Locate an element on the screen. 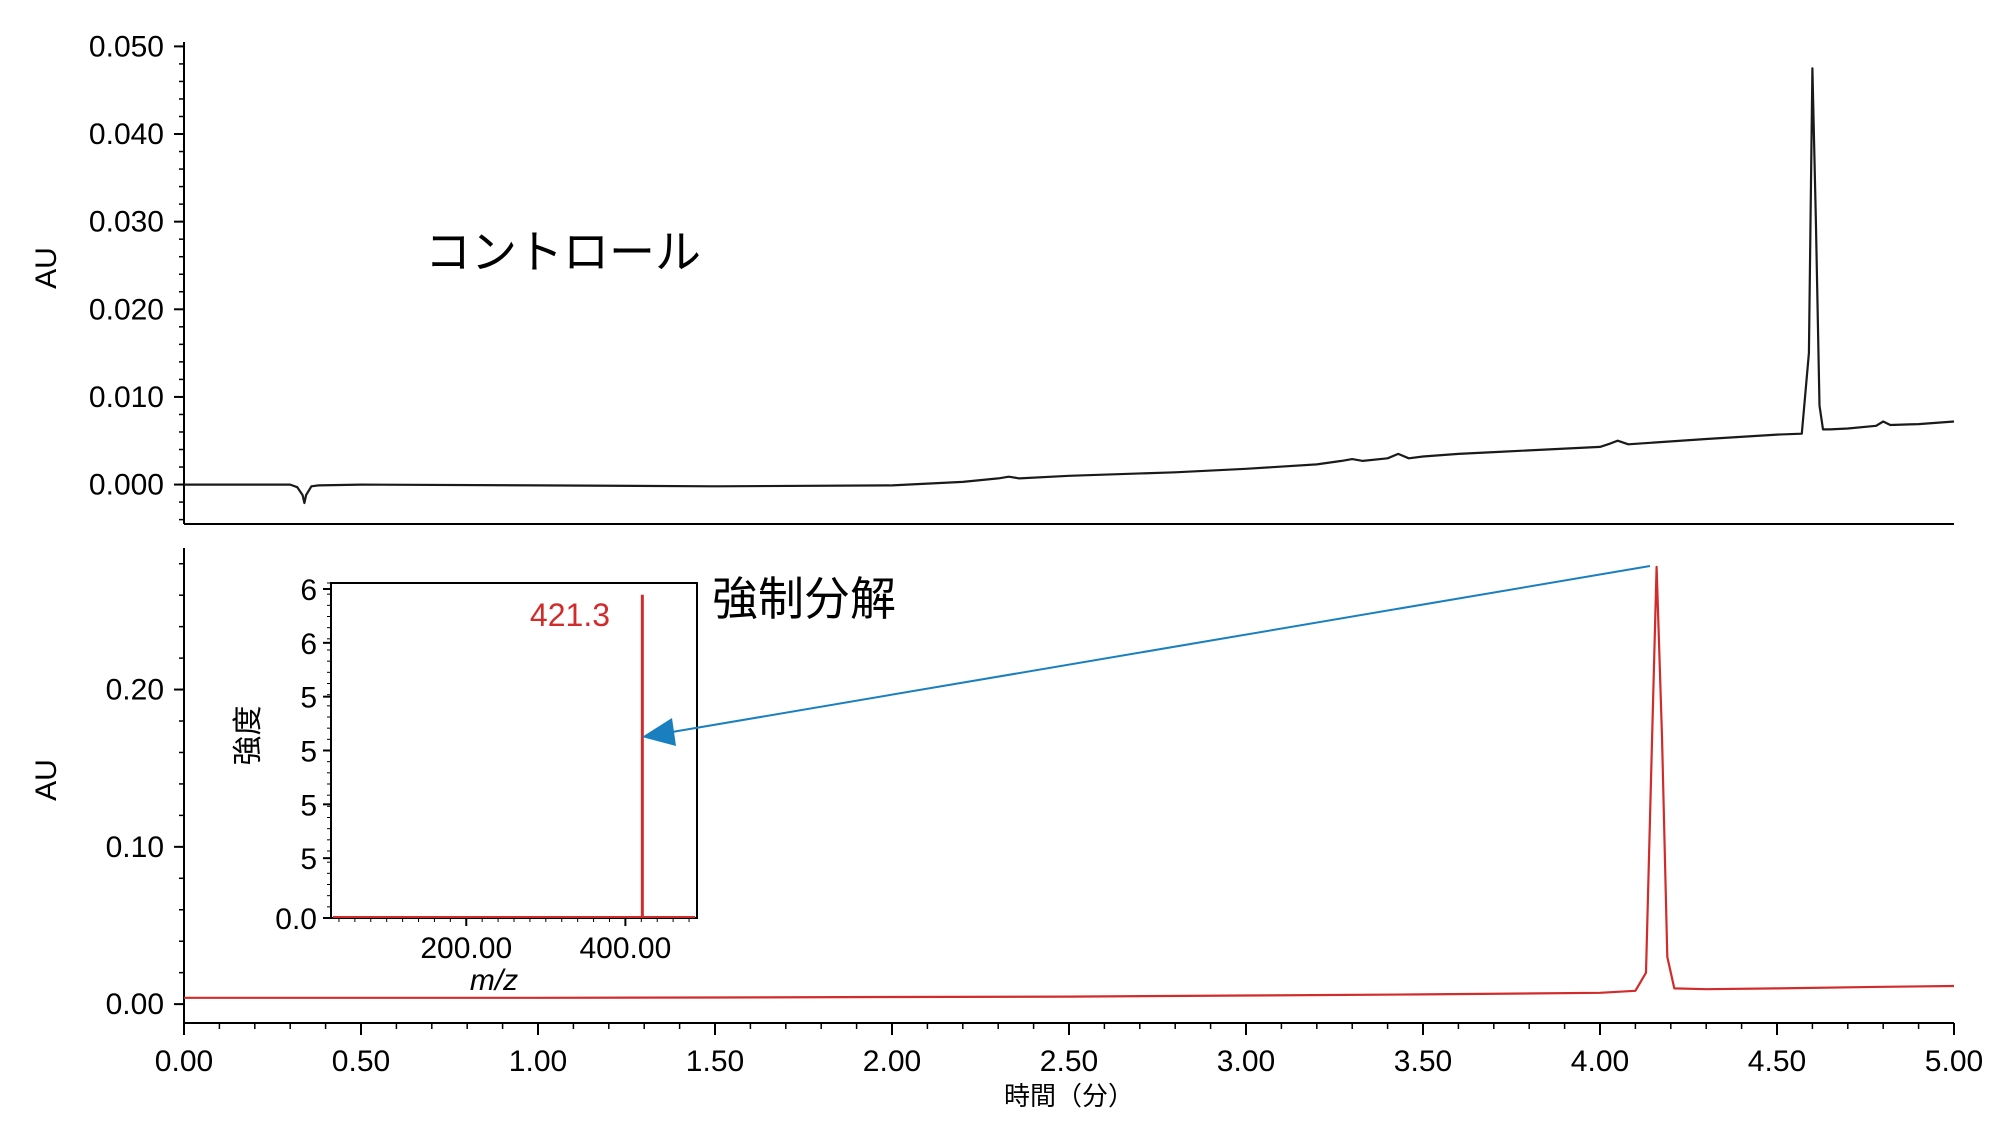 This screenshot has width=2000, height=1136. inset-peak-label: 421.3 is located at coordinates (570, 615).